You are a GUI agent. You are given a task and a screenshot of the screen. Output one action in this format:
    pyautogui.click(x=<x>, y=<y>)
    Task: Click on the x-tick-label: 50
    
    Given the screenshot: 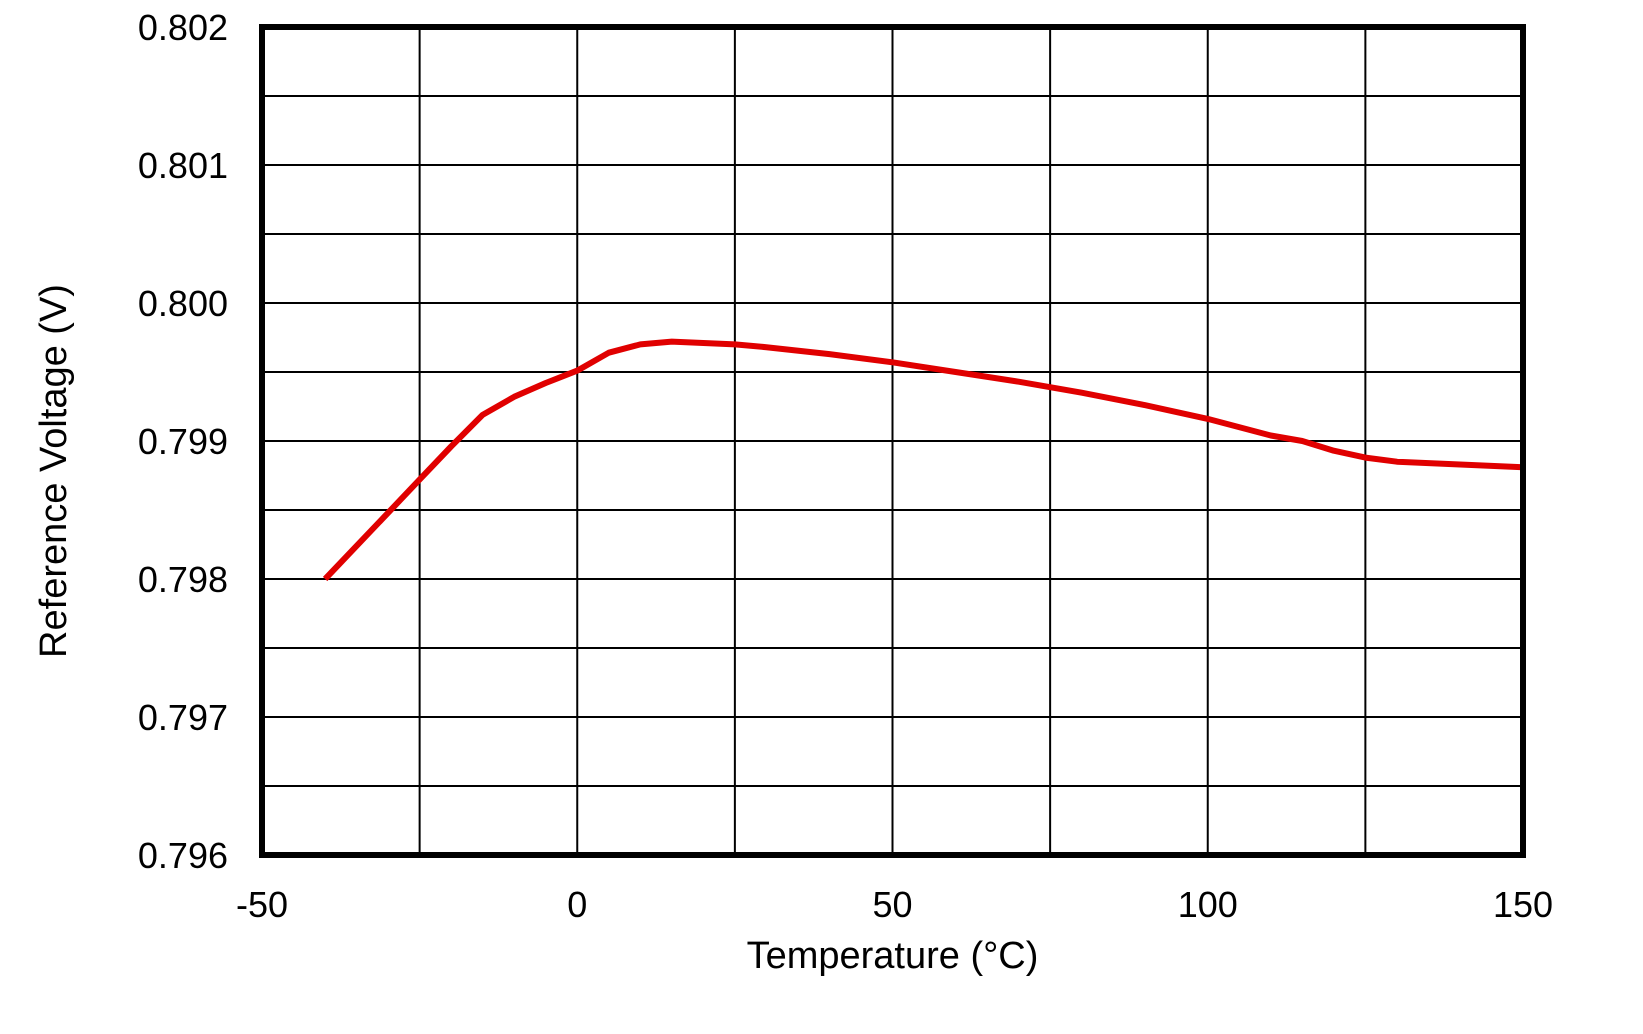 What is the action you would take?
    pyautogui.click(x=892, y=904)
    